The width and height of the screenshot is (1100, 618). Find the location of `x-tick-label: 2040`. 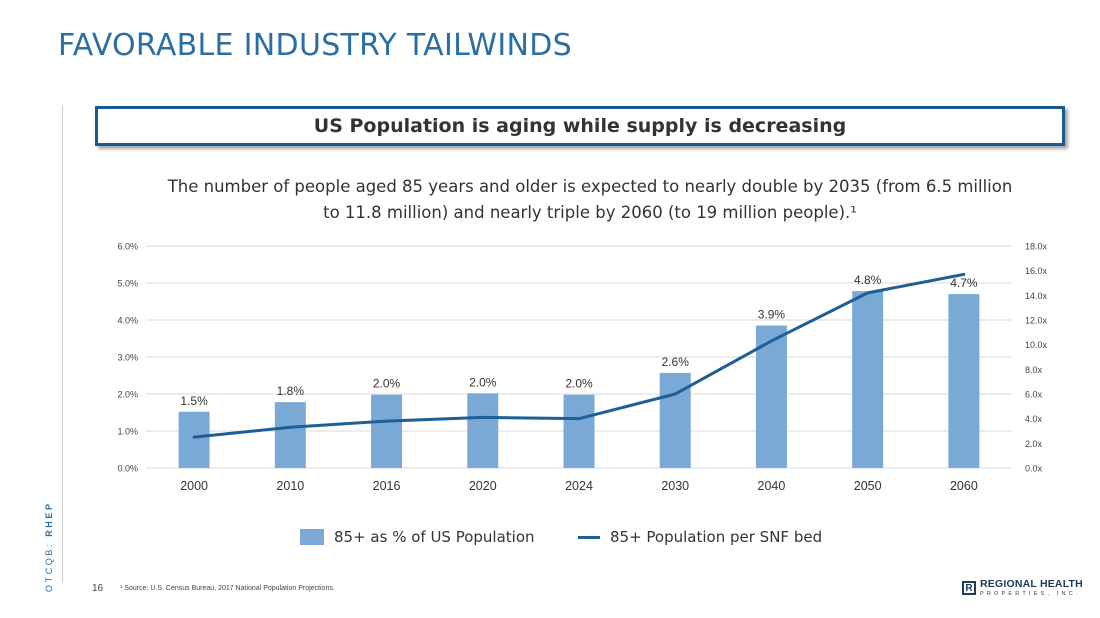

x-tick-label: 2040 is located at coordinates (772, 486).